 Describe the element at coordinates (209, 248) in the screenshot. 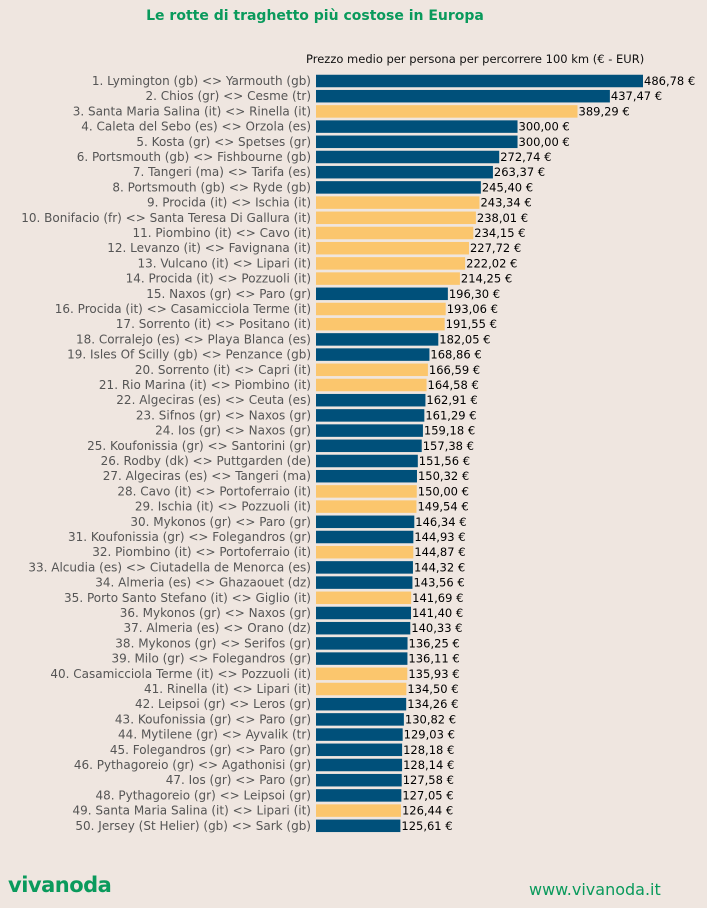

I see `category-label: 12. Levanzo (it) <> Favignana (it)` at that location.